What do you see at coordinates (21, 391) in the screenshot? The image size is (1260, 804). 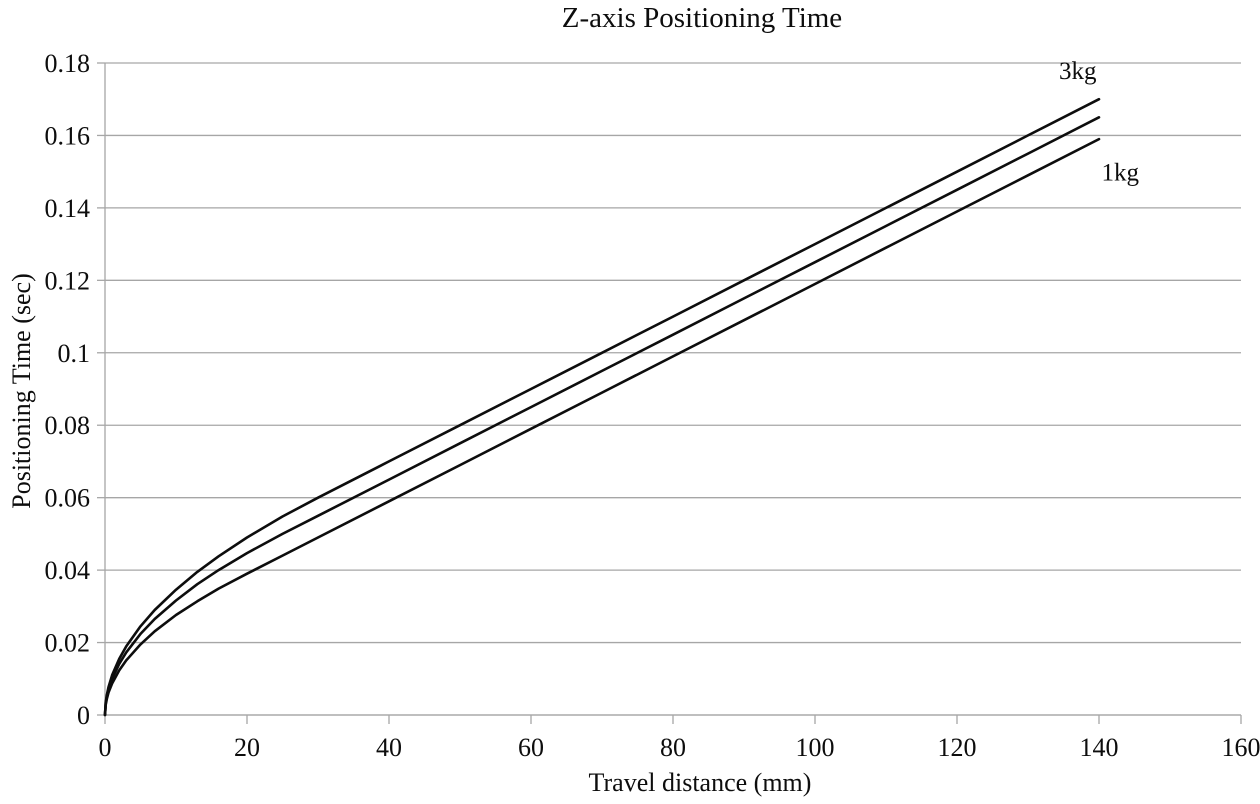 I see `y-axis-title: Positioning Time (sec)` at bounding box center [21, 391].